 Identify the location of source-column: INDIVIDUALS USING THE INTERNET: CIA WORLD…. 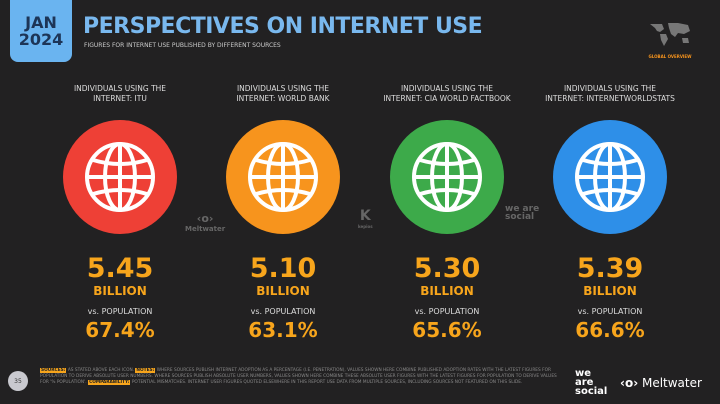
(447, 213).